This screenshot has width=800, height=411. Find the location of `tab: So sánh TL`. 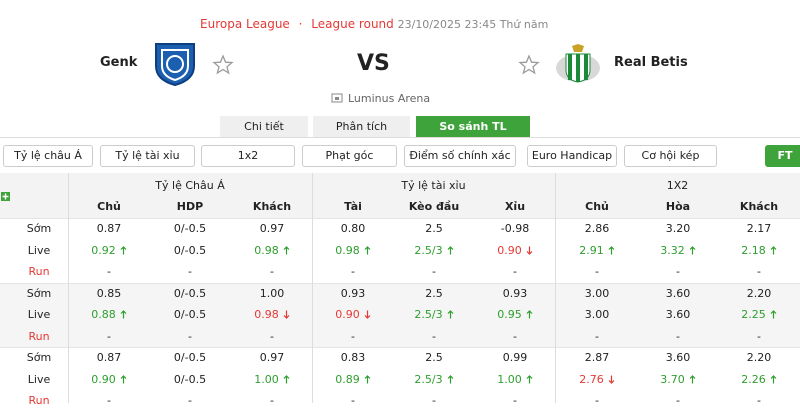

tab: So sánh TL is located at coordinates (473, 126).